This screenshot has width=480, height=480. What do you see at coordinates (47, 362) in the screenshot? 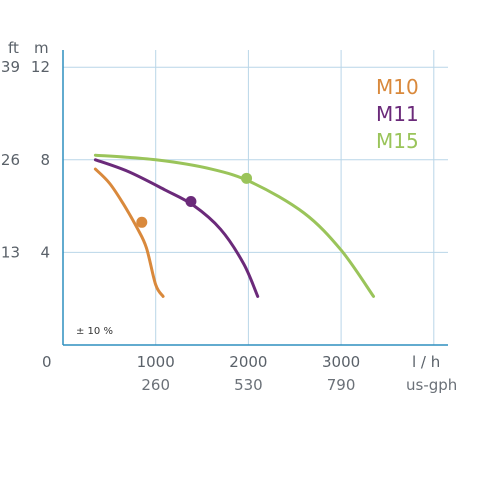
I see `x-zero-label: 0` at bounding box center [47, 362].